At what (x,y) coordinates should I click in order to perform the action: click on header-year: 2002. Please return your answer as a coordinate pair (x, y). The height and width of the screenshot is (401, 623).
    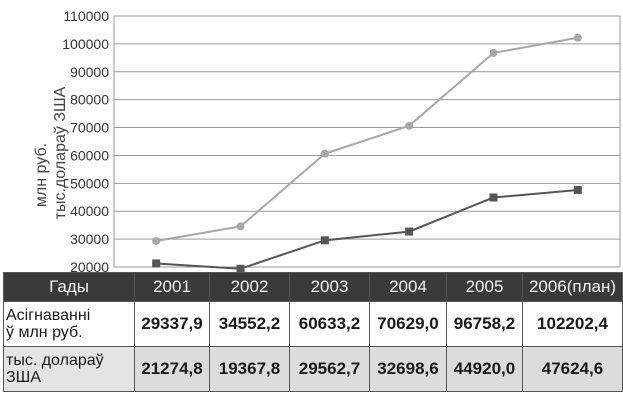
    Looking at the image, I should click on (249, 287).